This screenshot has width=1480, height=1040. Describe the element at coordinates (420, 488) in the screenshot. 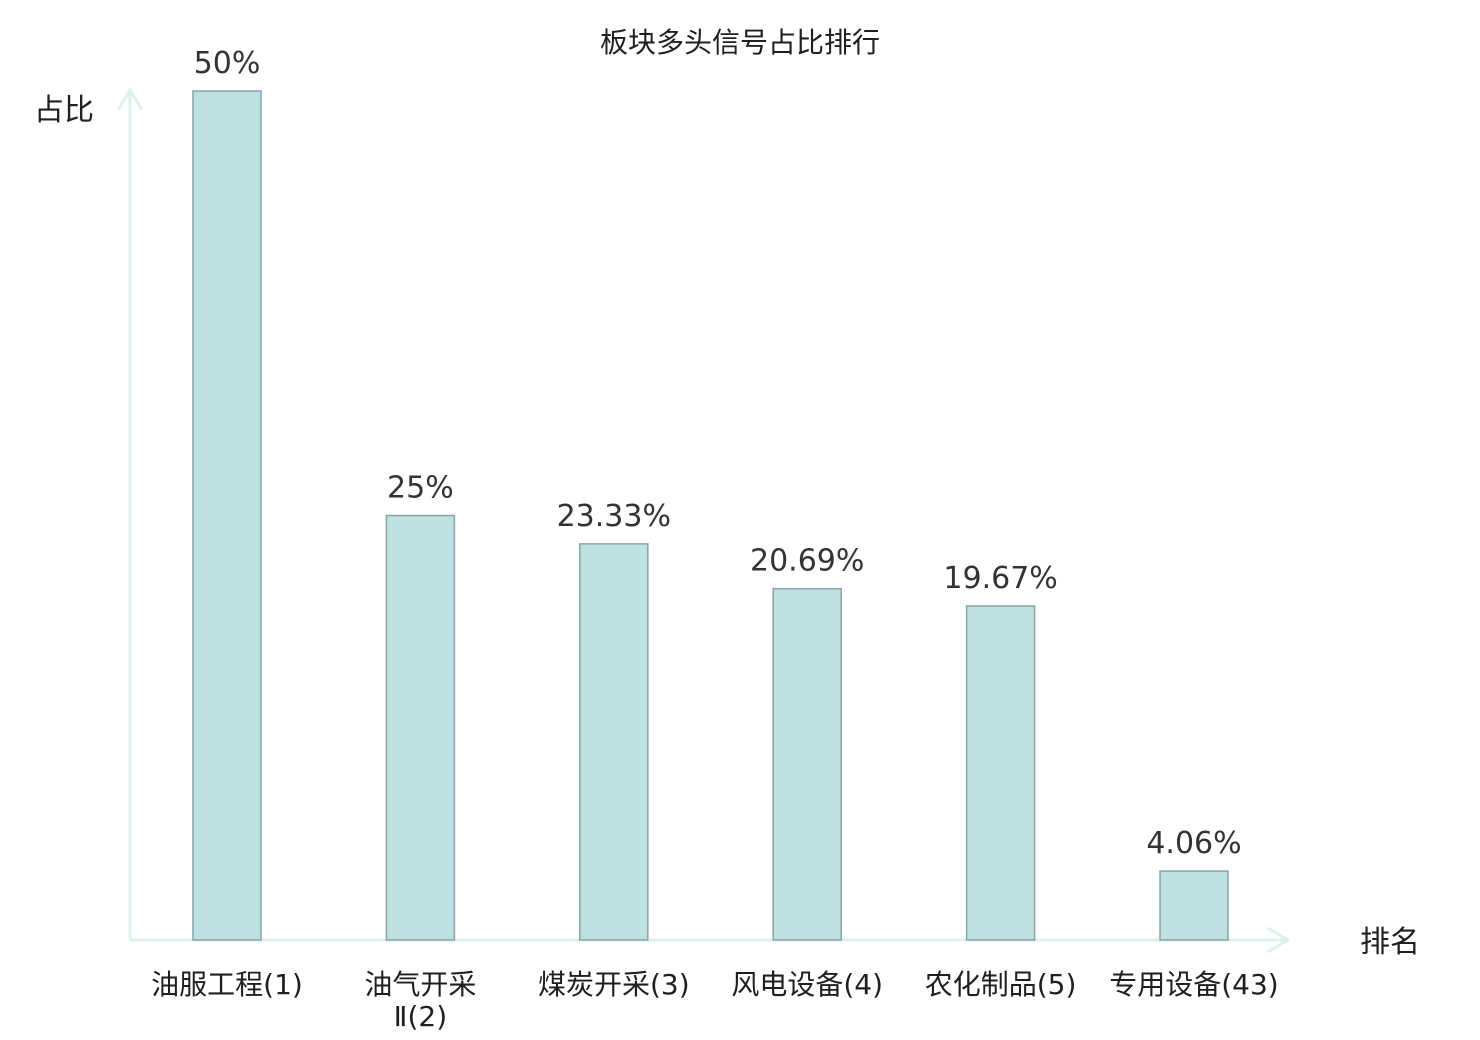

I see `value-label-2: 25%` at that location.